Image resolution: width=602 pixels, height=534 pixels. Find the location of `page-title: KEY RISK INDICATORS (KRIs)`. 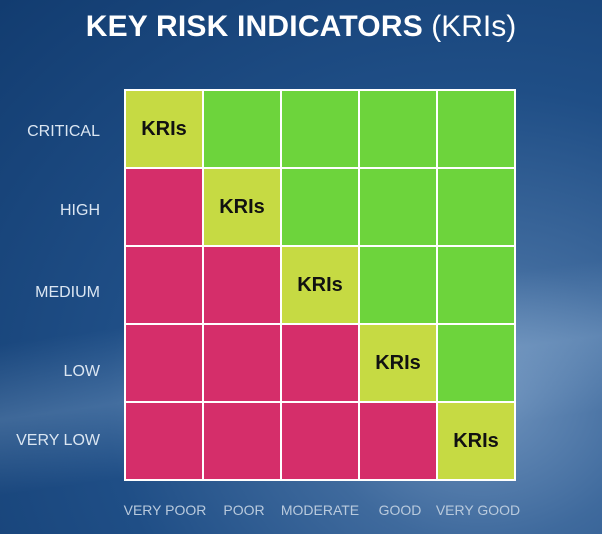

page-title: KEY RISK INDICATORS (KRIs) is located at coordinates (301, 27).